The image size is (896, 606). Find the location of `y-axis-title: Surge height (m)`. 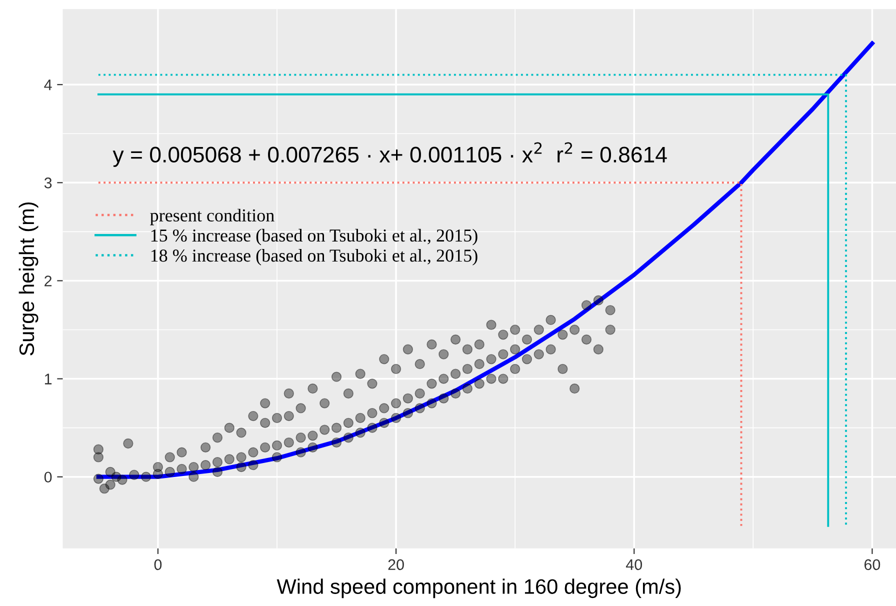

y-axis-title: Surge height (m) is located at coordinates (28, 279).